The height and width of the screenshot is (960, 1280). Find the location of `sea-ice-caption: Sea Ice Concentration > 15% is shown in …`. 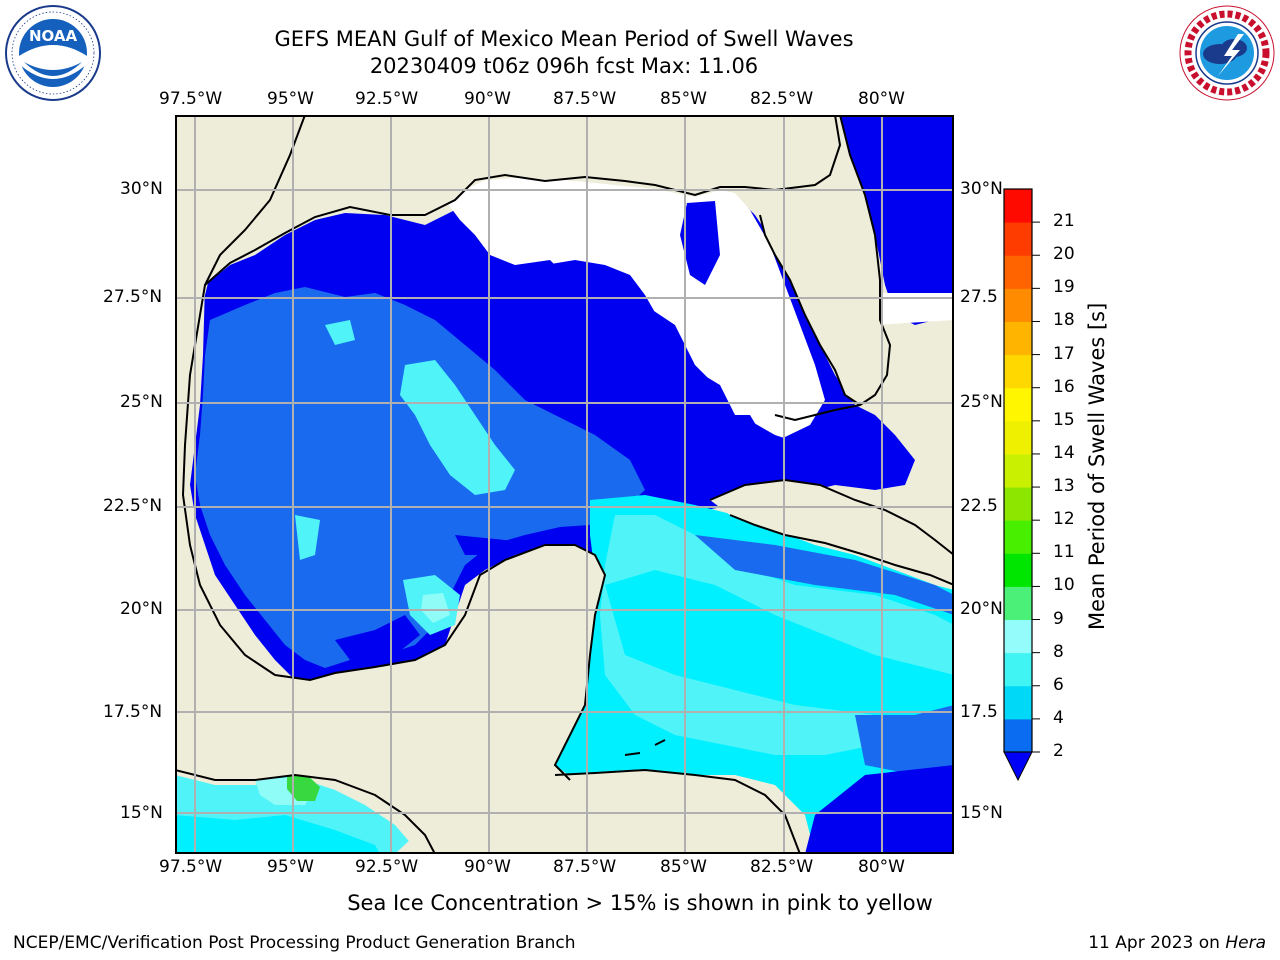

sea-ice-caption: Sea Ice Concentration > 15% is shown in … is located at coordinates (640, 903).